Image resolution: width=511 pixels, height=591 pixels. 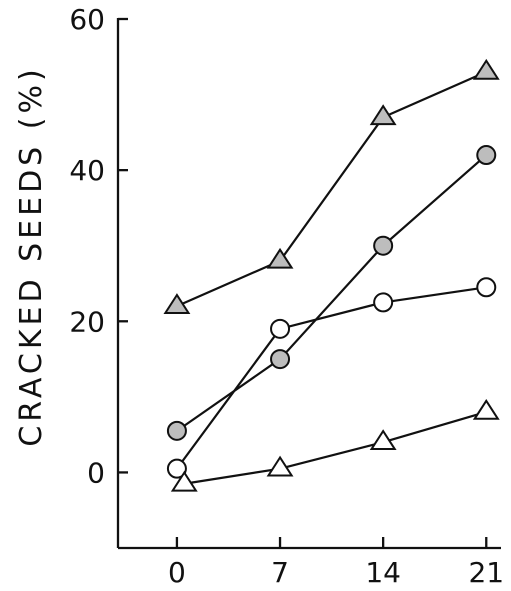 I want to click on x-tick-label: 7, so click(x=280, y=571).